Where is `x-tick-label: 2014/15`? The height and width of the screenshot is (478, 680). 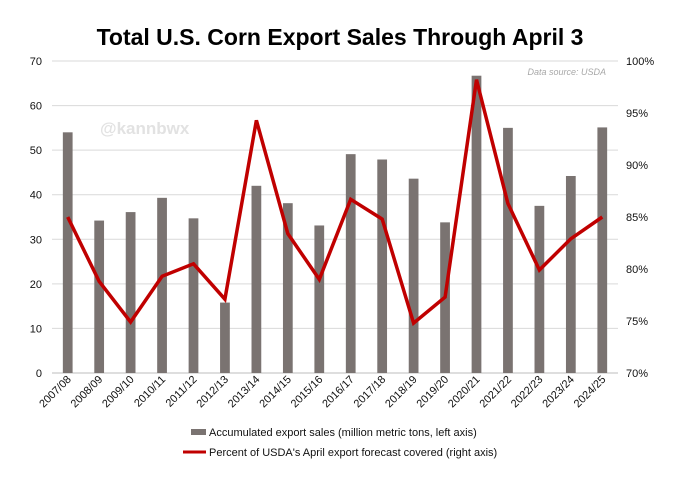 x-tick-label: 2014/15 is located at coordinates (275, 392).